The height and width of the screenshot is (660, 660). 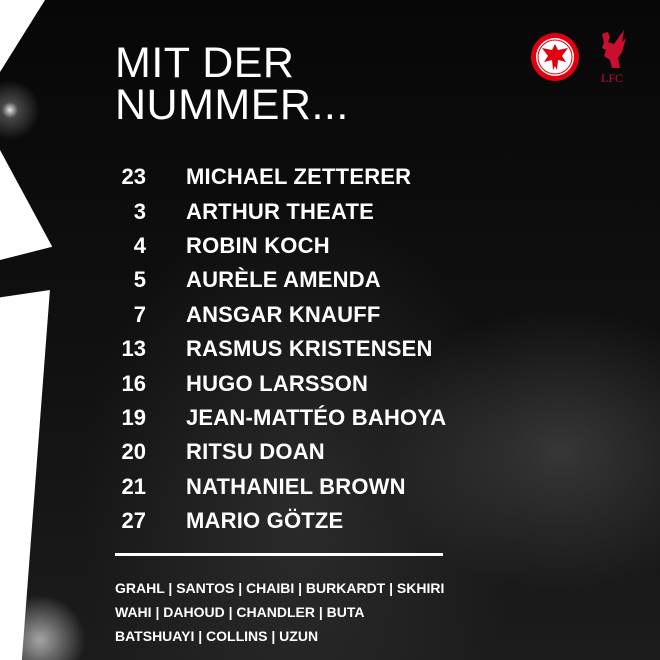 What do you see at coordinates (265, 521) in the screenshot?
I see `player-name: MARIO GÖTZE` at bounding box center [265, 521].